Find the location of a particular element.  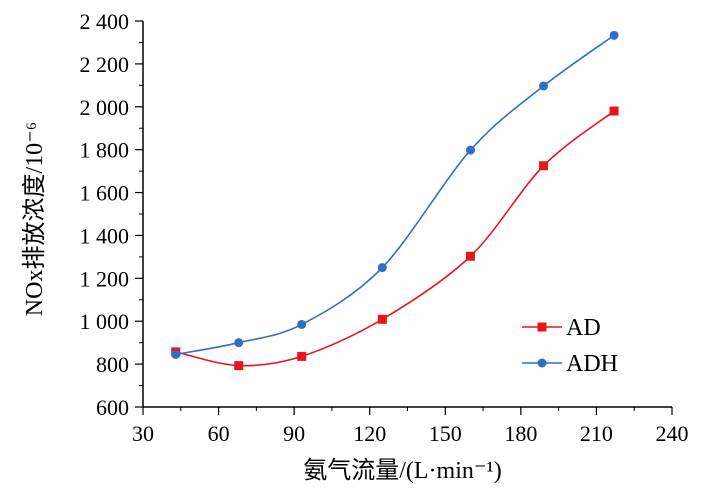

x-tick-label: 30 is located at coordinates (143, 433).